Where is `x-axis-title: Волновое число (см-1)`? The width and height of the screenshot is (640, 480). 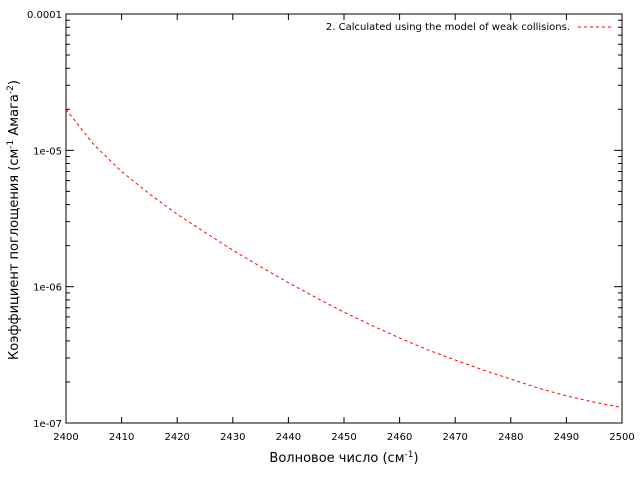
x-axis-title: Волновое число (см-1) is located at coordinates (343, 458).